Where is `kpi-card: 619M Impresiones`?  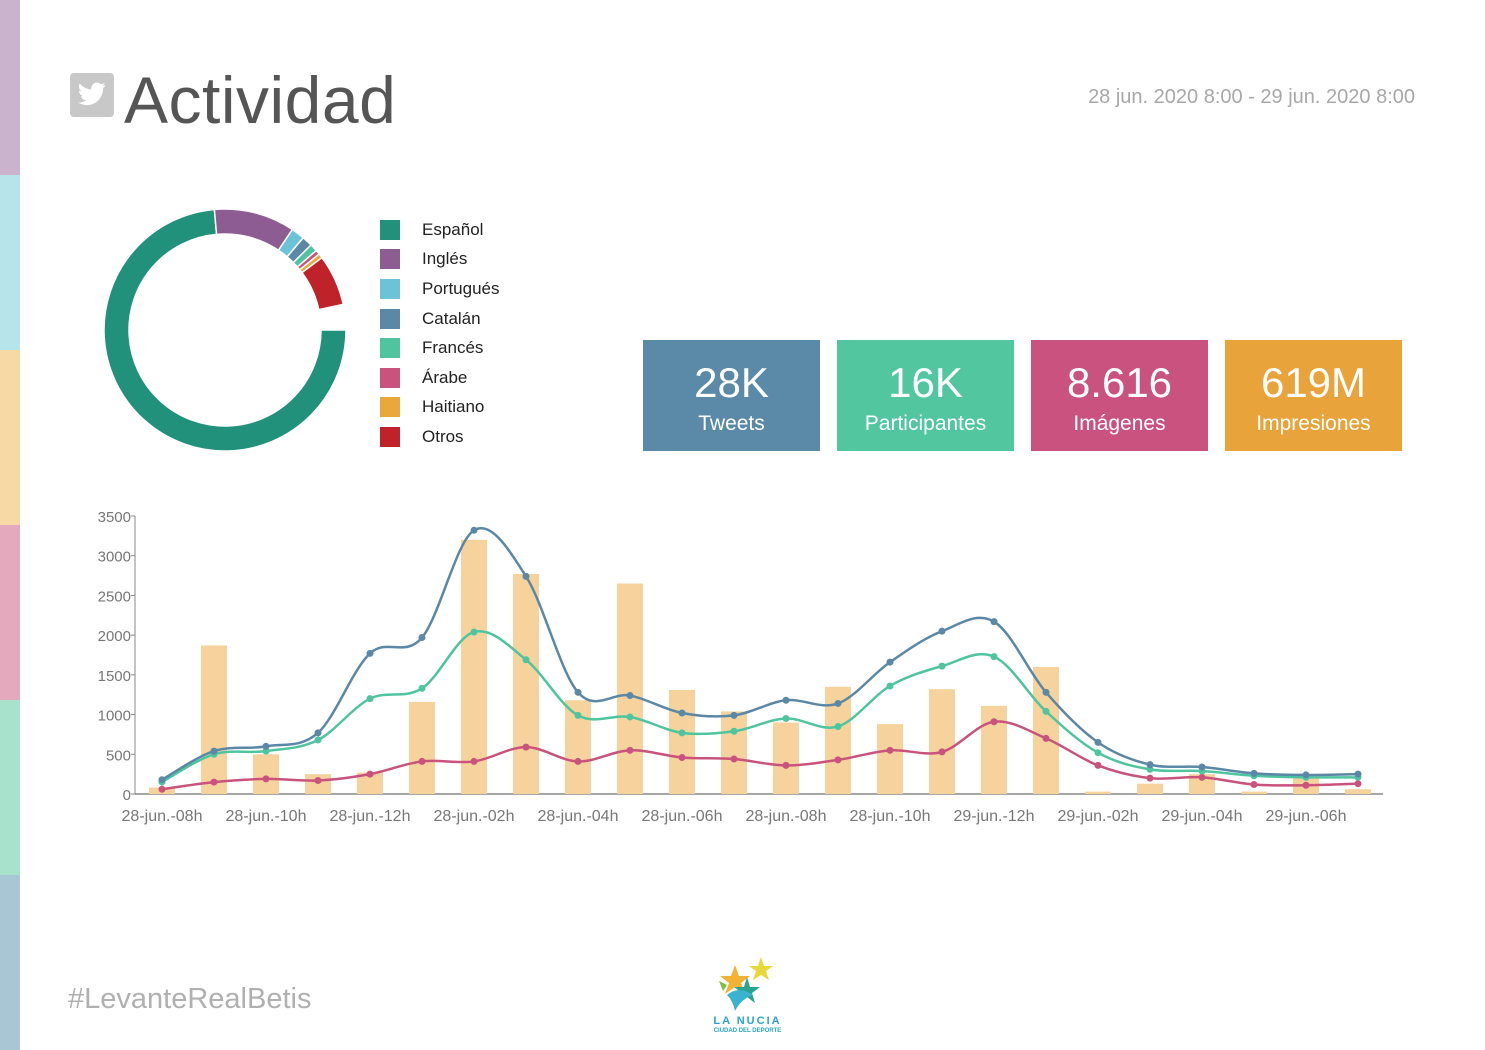
kpi-card: 619M Impresiones is located at coordinates (1313, 395).